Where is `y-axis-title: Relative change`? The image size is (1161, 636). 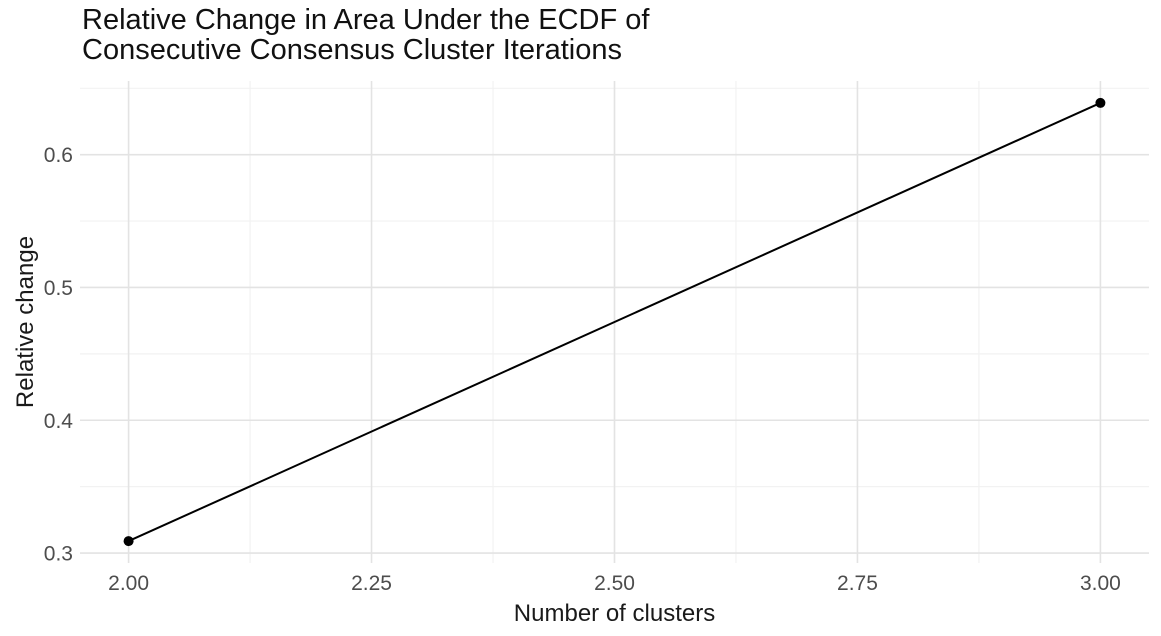 y-axis-title: Relative change is located at coordinates (25, 322).